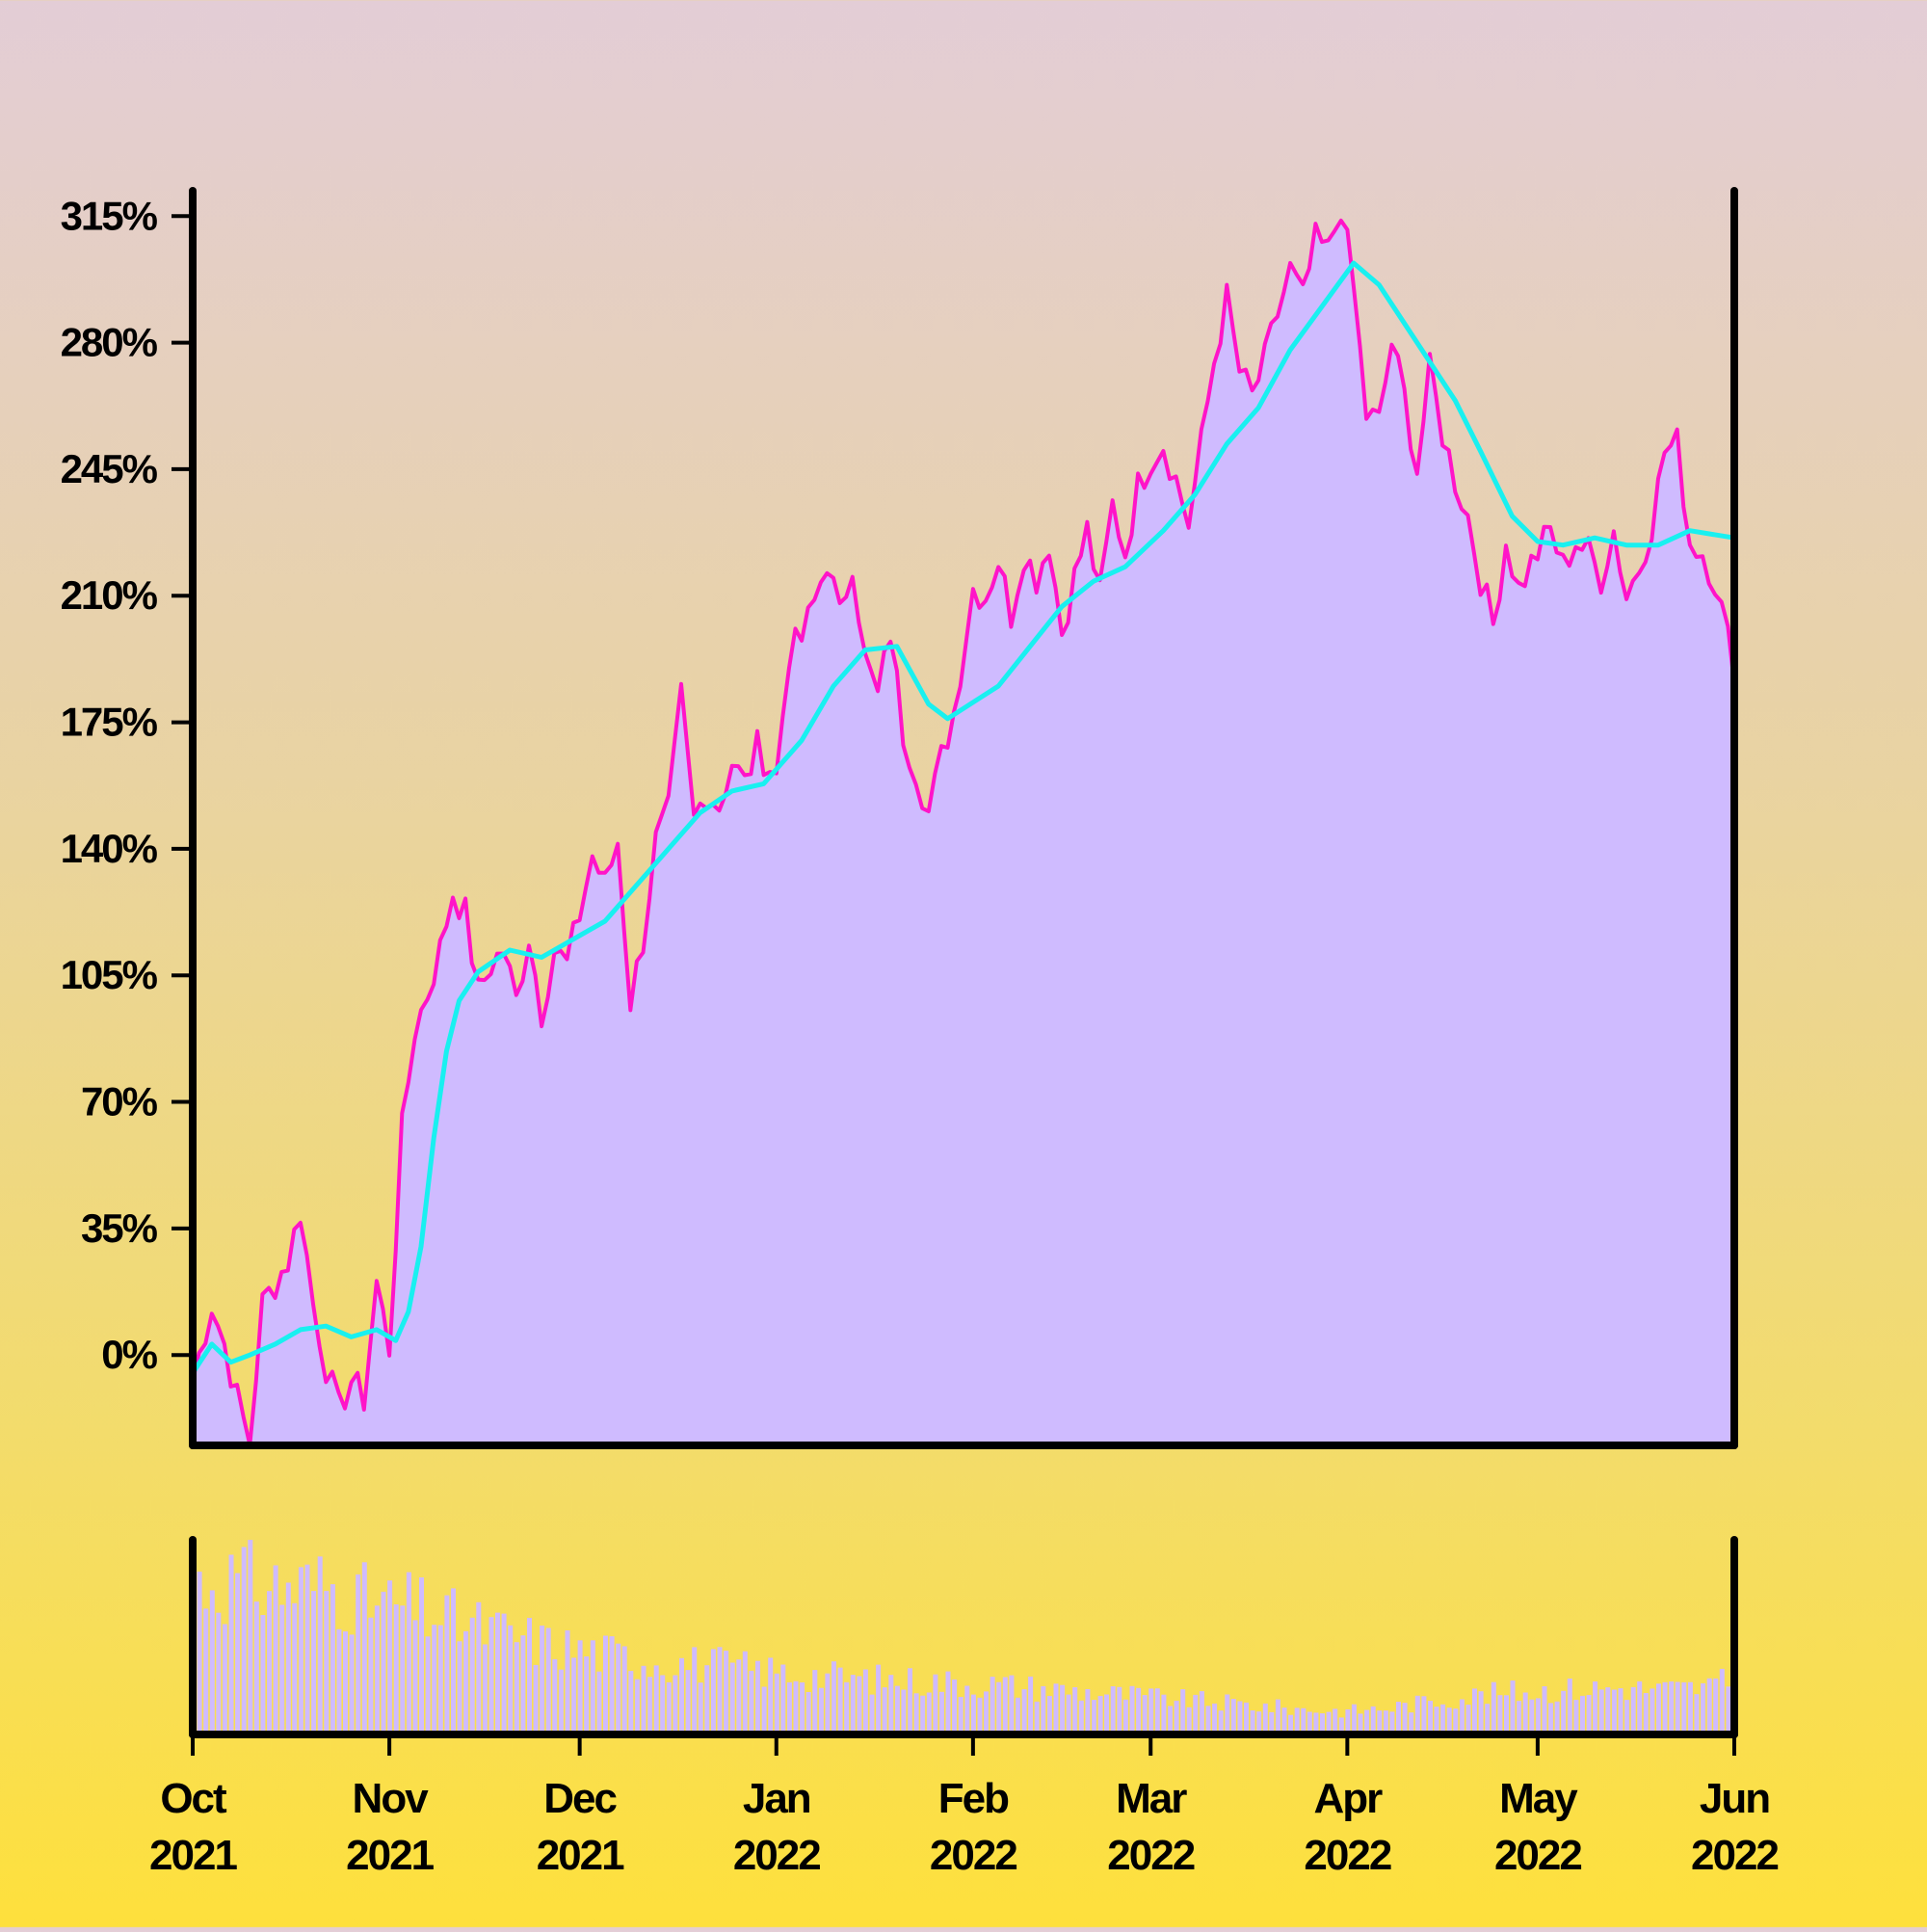 The image size is (1927, 1932). What do you see at coordinates (1348, 1798) in the screenshot?
I see `x-tick-month-label: Apr` at bounding box center [1348, 1798].